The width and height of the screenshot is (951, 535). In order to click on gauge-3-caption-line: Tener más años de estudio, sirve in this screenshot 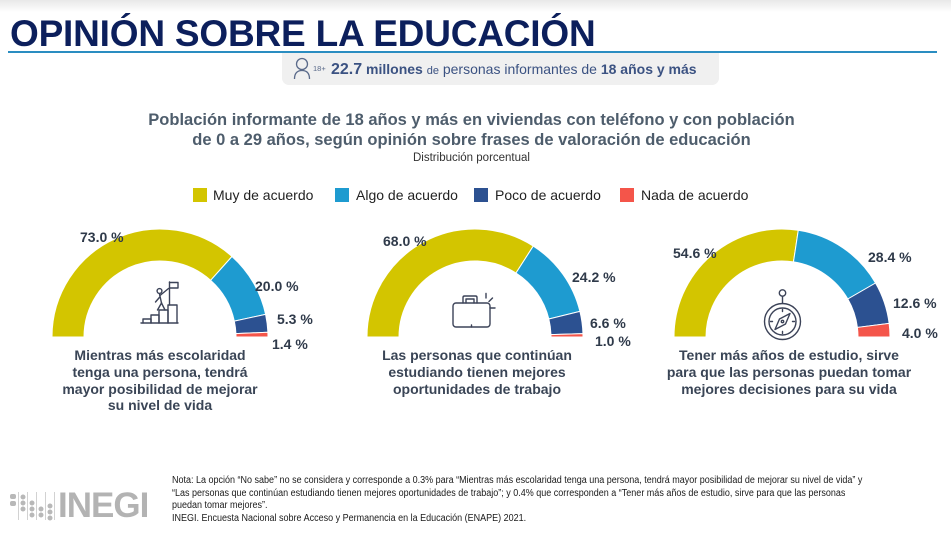, I will do `click(789, 355)`.